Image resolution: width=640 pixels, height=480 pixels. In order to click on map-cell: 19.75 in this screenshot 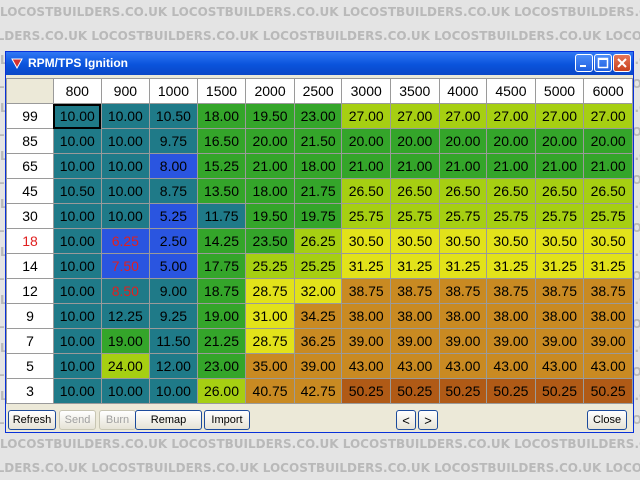, I will do `click(318, 216)`.